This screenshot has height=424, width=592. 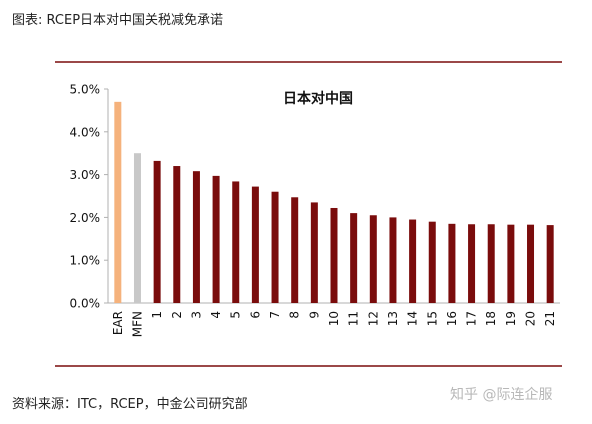 I want to click on x-tick-label: 18, so click(x=491, y=318).